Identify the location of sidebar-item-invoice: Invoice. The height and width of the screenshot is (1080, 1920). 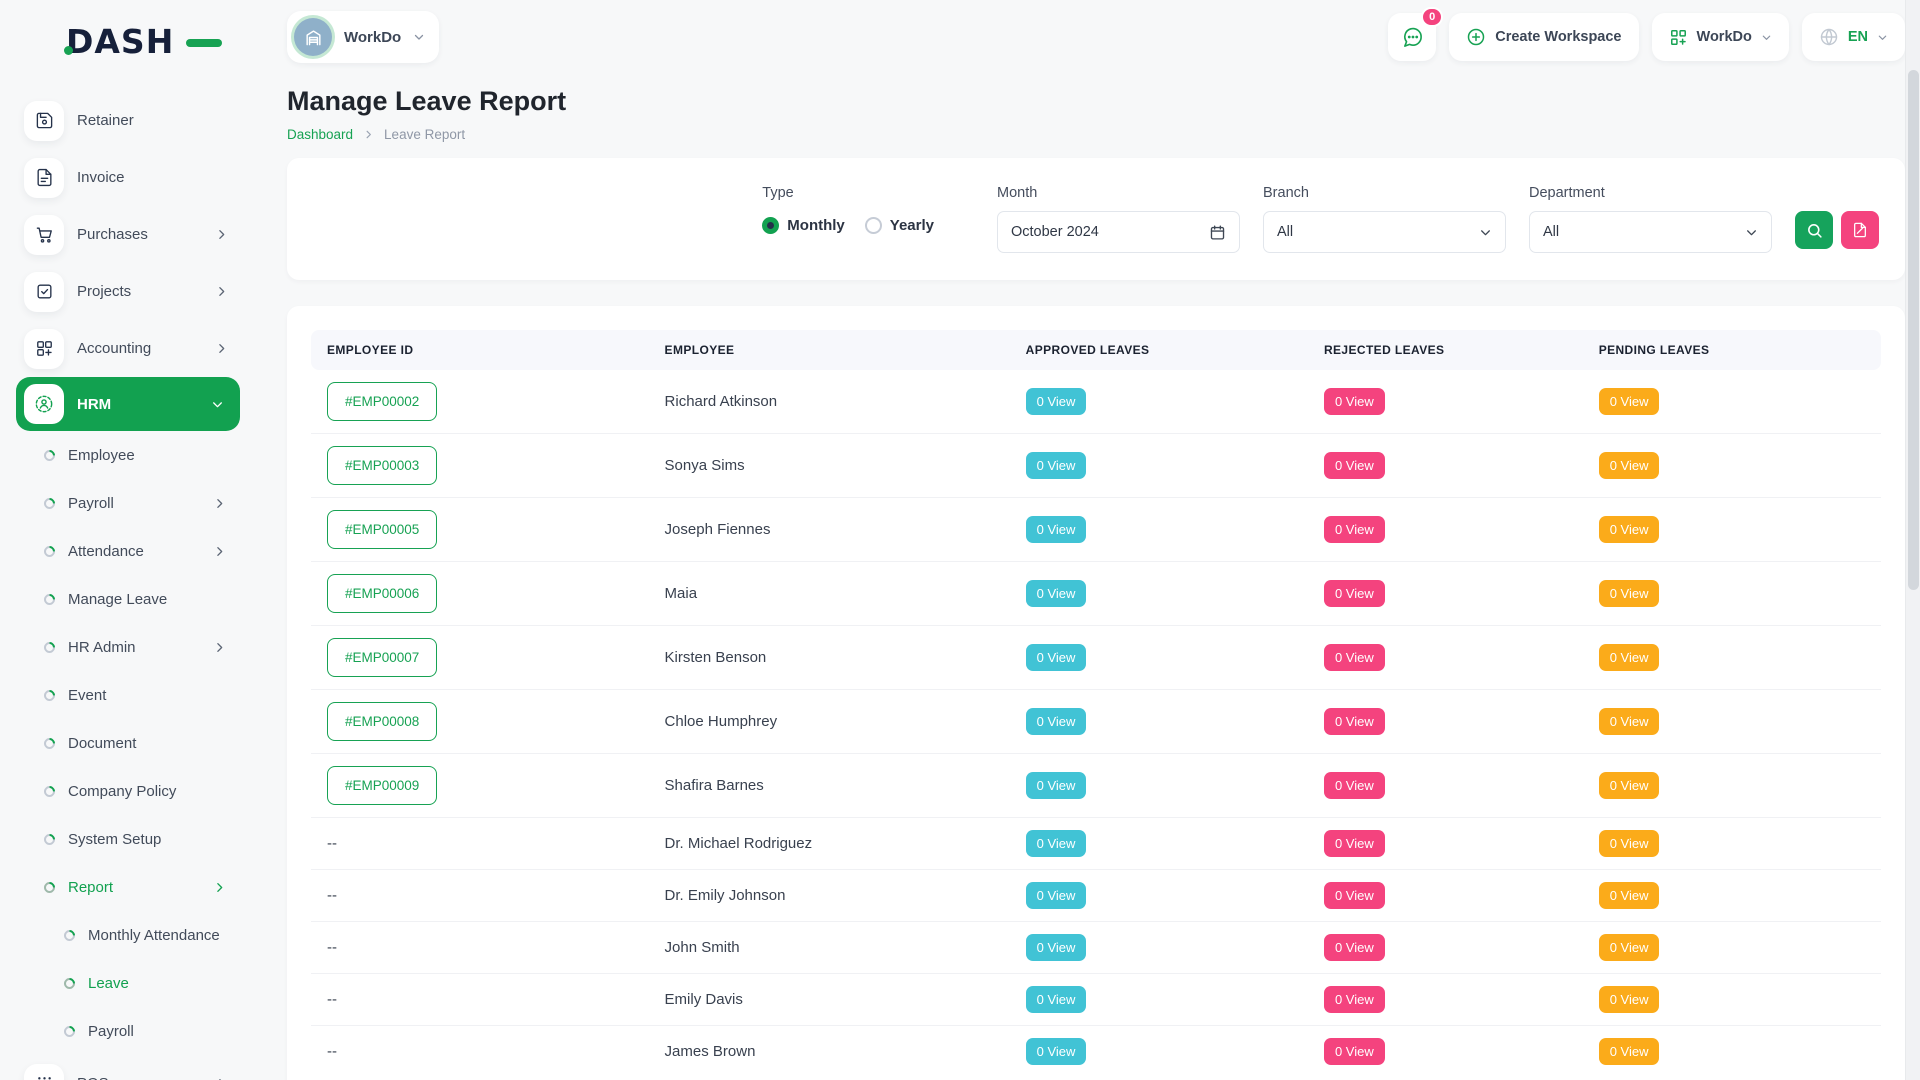
(124, 177).